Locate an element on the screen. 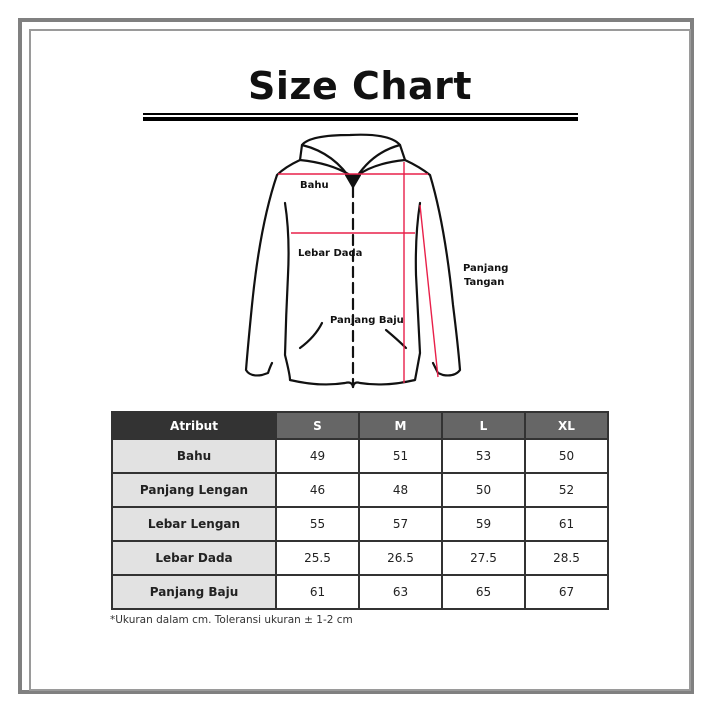 The height and width of the screenshot is (720, 720). table-cell: 25.5 is located at coordinates (317, 558).